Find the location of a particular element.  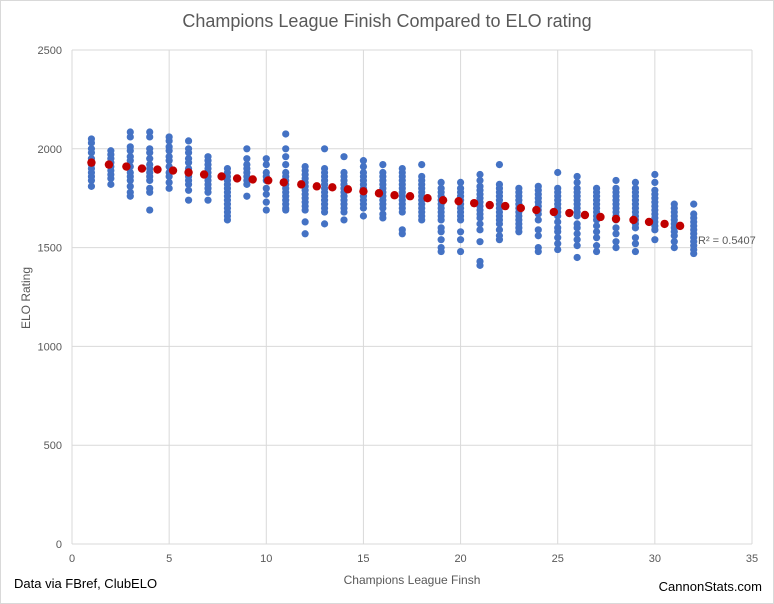

x-axis-label: Champions League Finsh is located at coordinates (412, 580).